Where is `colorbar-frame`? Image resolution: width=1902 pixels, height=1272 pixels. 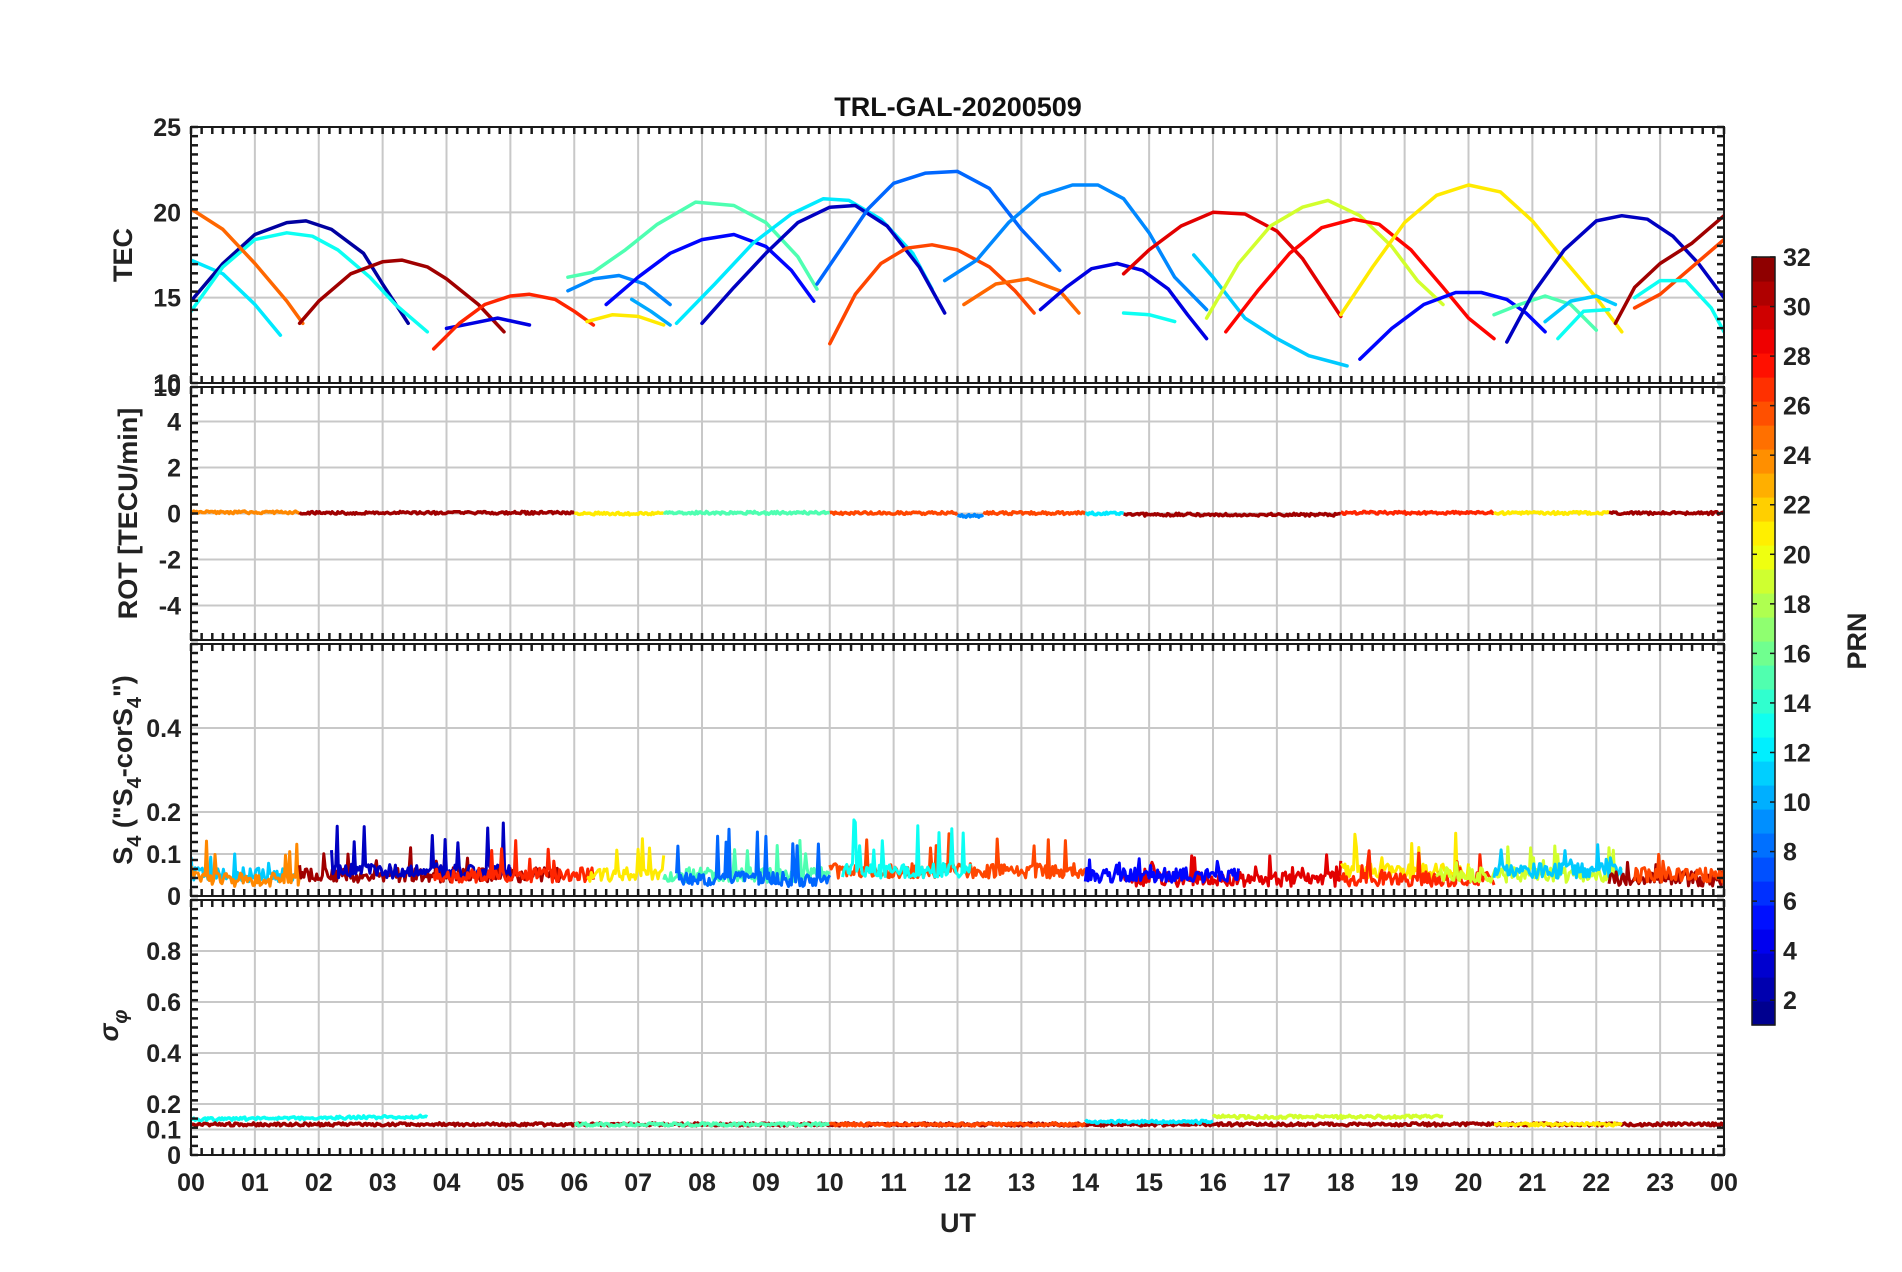 colorbar-frame is located at coordinates (1763, 641).